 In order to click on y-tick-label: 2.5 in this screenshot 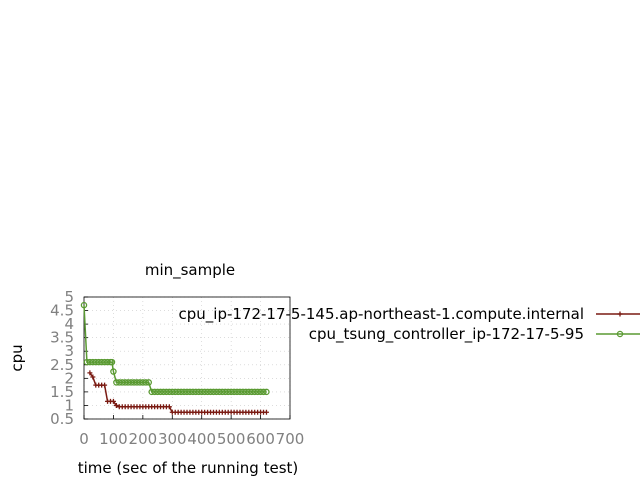, I will do `click(62, 365)`.